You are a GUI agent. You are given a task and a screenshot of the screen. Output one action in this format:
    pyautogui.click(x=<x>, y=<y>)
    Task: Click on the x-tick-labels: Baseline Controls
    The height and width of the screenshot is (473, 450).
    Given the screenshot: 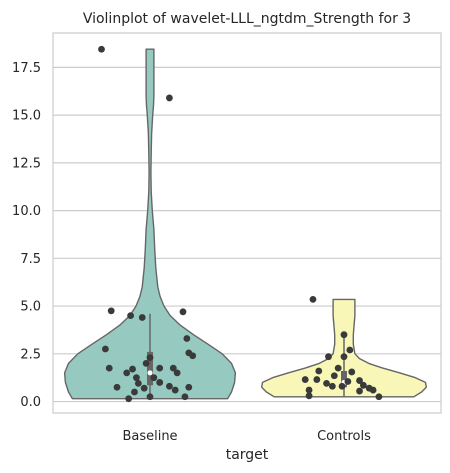 What is the action you would take?
    pyautogui.click(x=246, y=436)
    